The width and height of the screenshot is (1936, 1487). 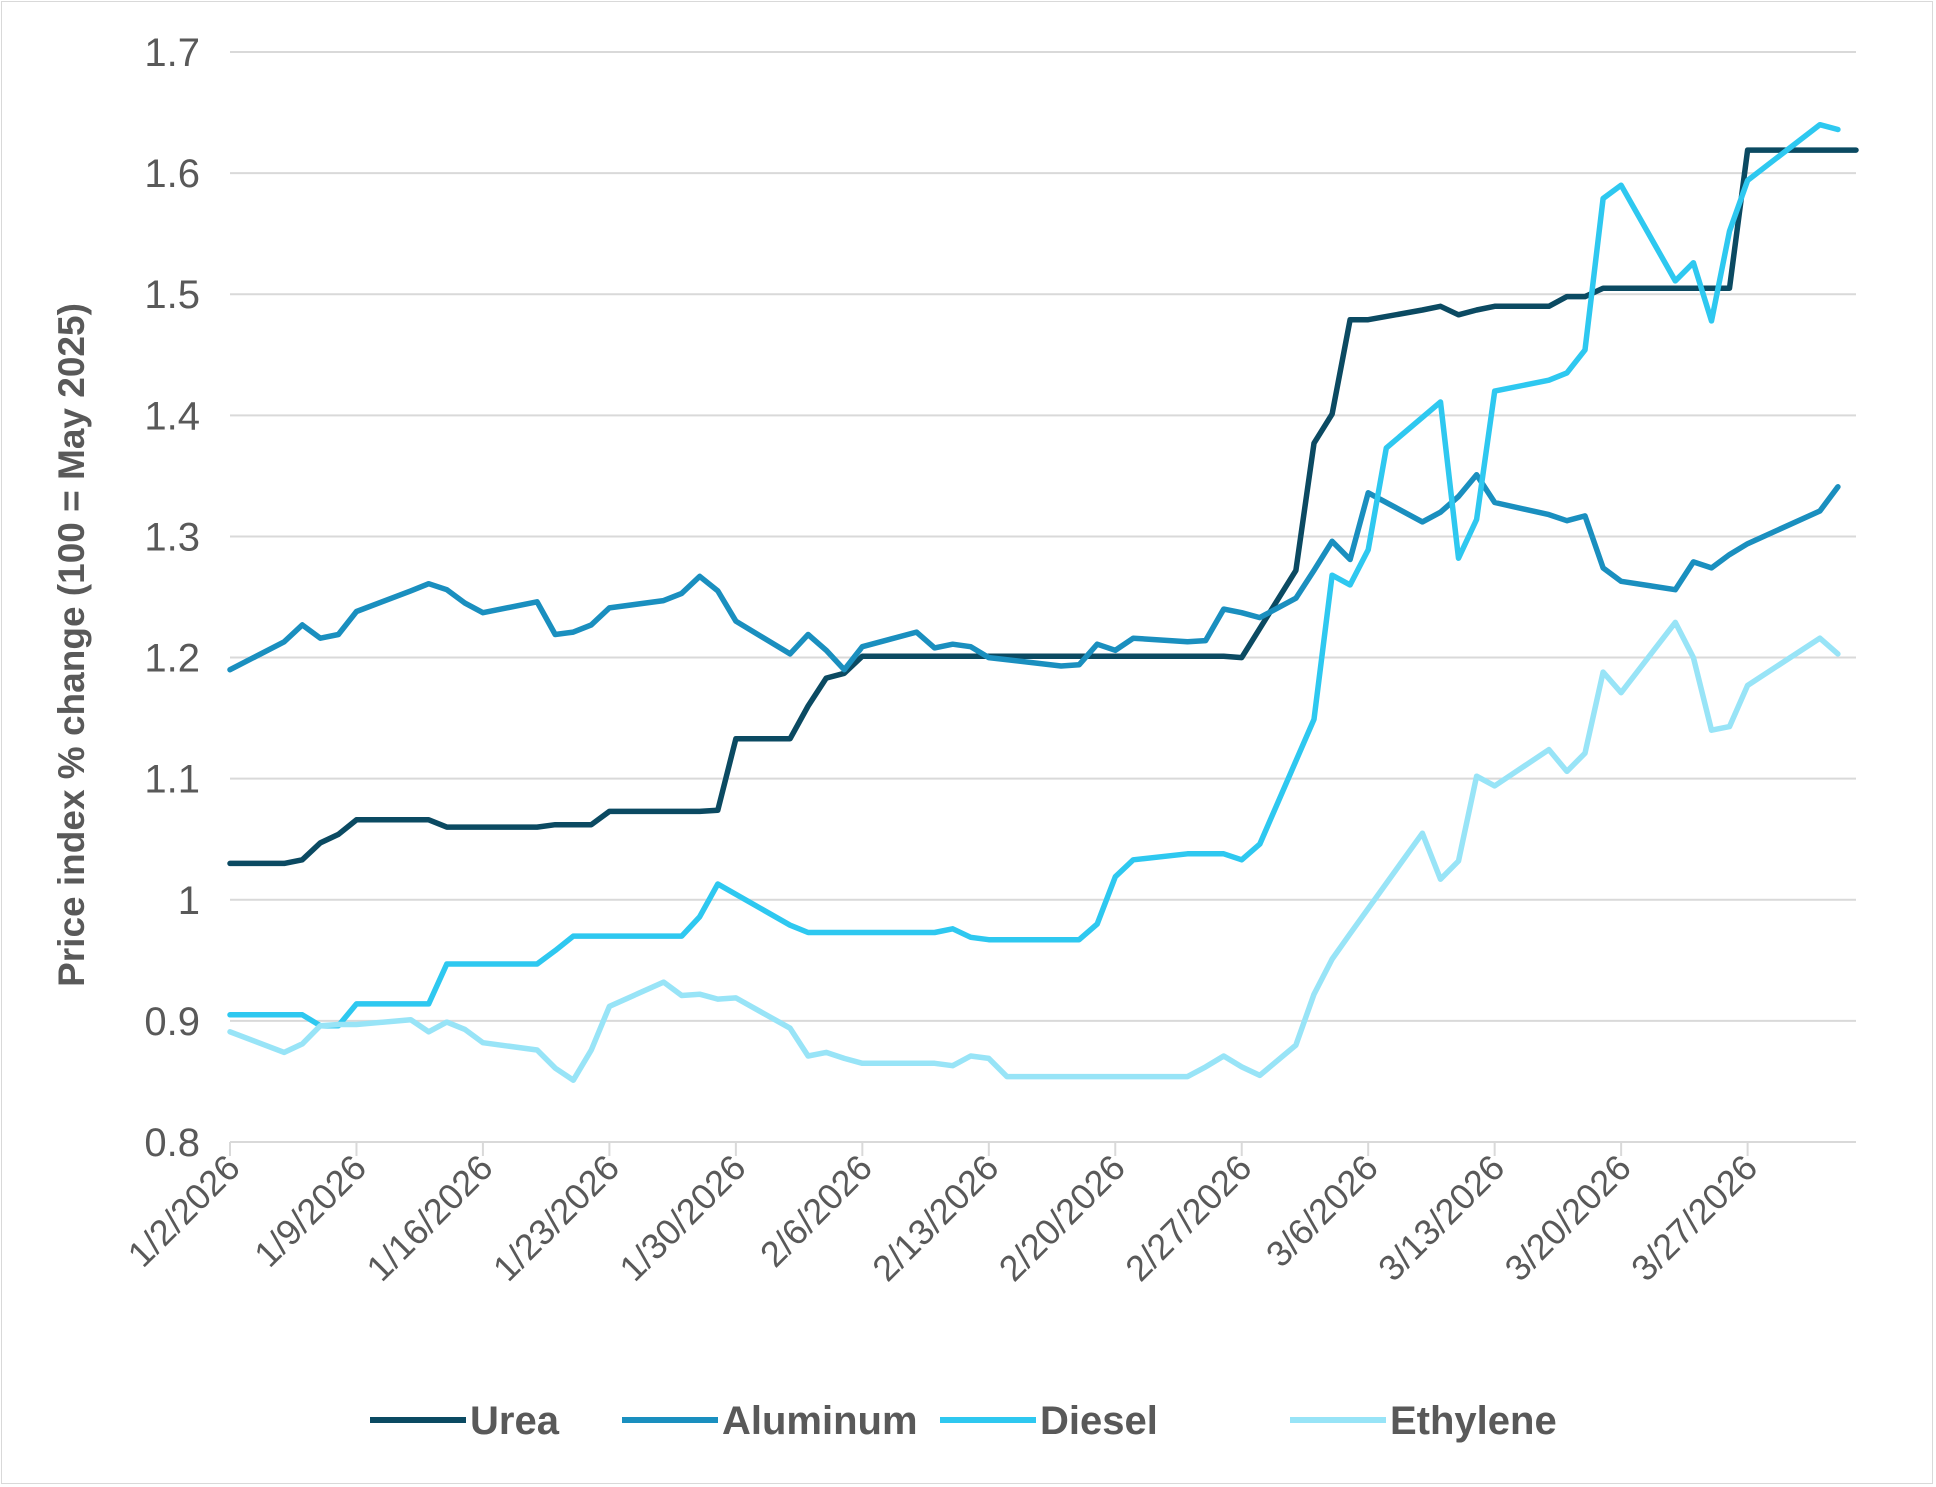 I want to click on y-tick-label: 0.8, so click(x=172, y=1143).